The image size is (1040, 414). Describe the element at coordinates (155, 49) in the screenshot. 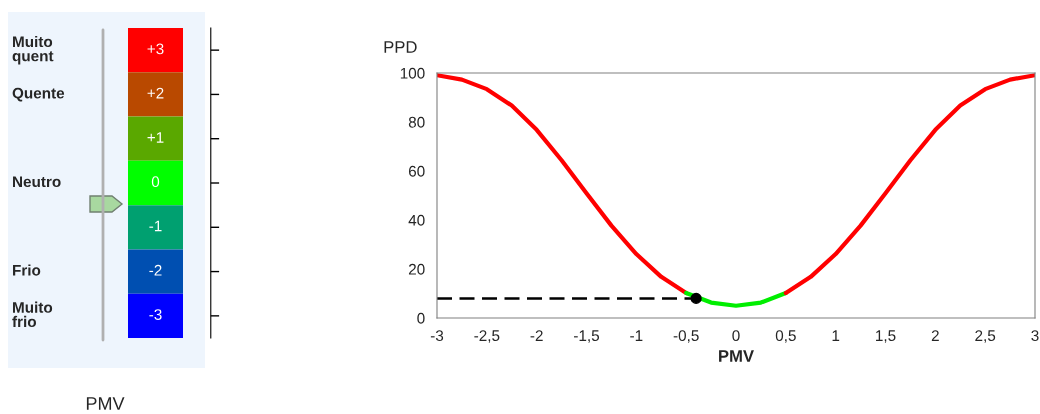

I see `data-label: +3` at that location.